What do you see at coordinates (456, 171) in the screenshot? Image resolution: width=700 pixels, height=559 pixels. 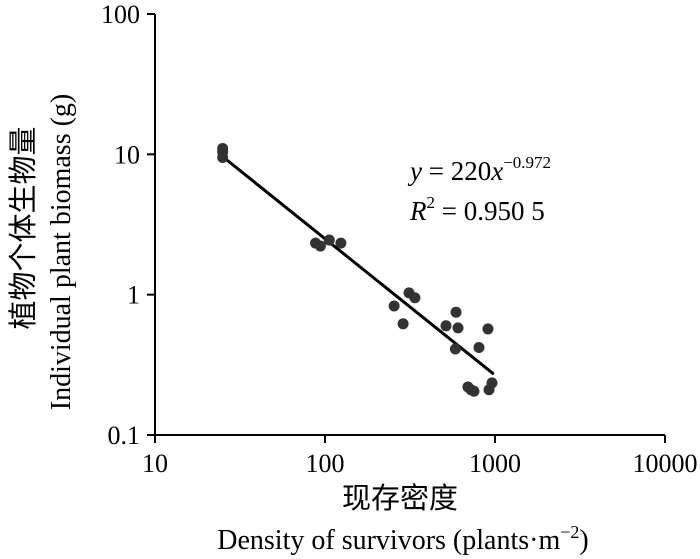 I see `equation-coefficient: = 220` at bounding box center [456, 171].